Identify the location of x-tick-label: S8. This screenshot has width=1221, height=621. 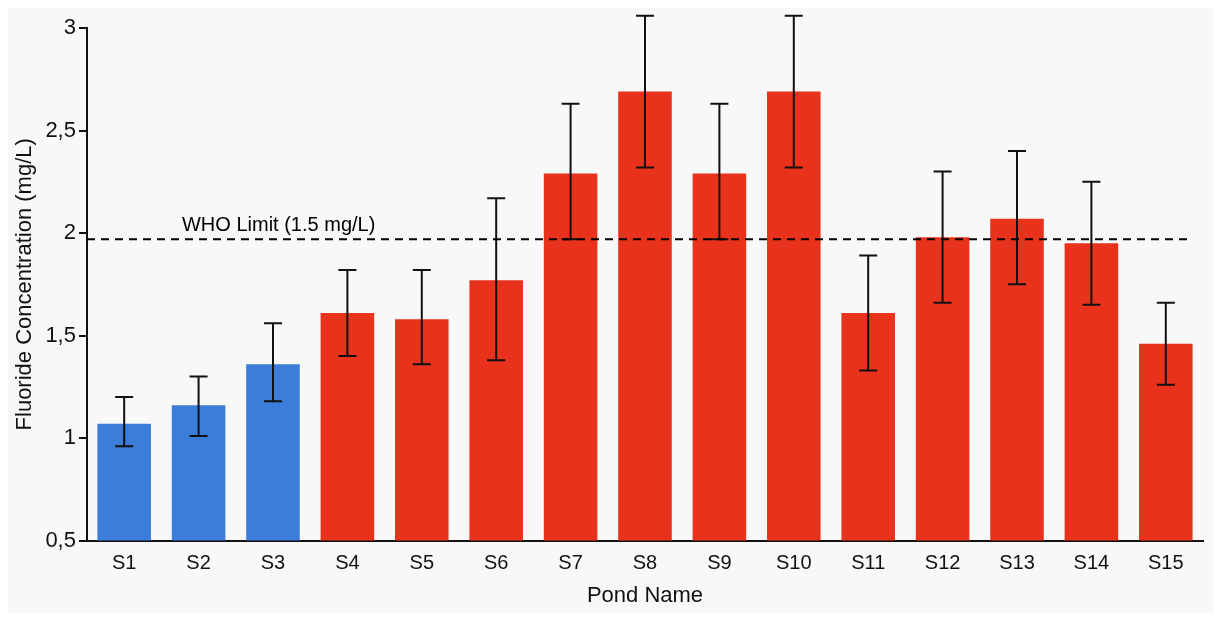
(645, 562).